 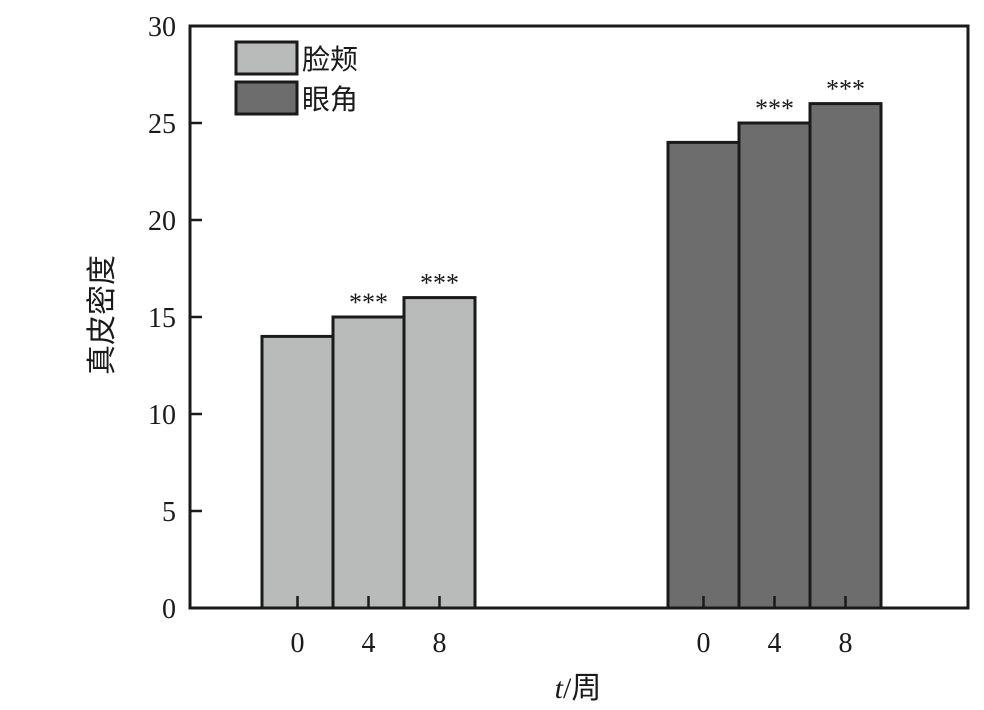 I want to click on x-axis-variable: t, so click(x=559, y=688).